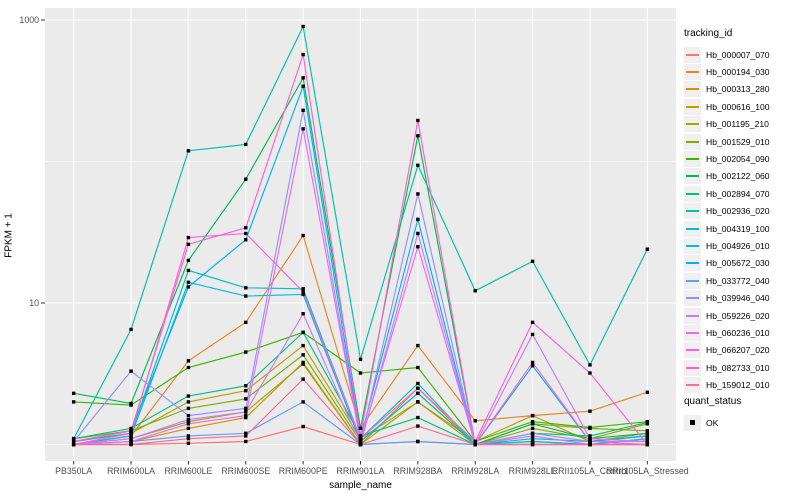 This screenshot has width=800, height=500. I want to click on x-tick-label: RRIM600LE, so click(188, 471).